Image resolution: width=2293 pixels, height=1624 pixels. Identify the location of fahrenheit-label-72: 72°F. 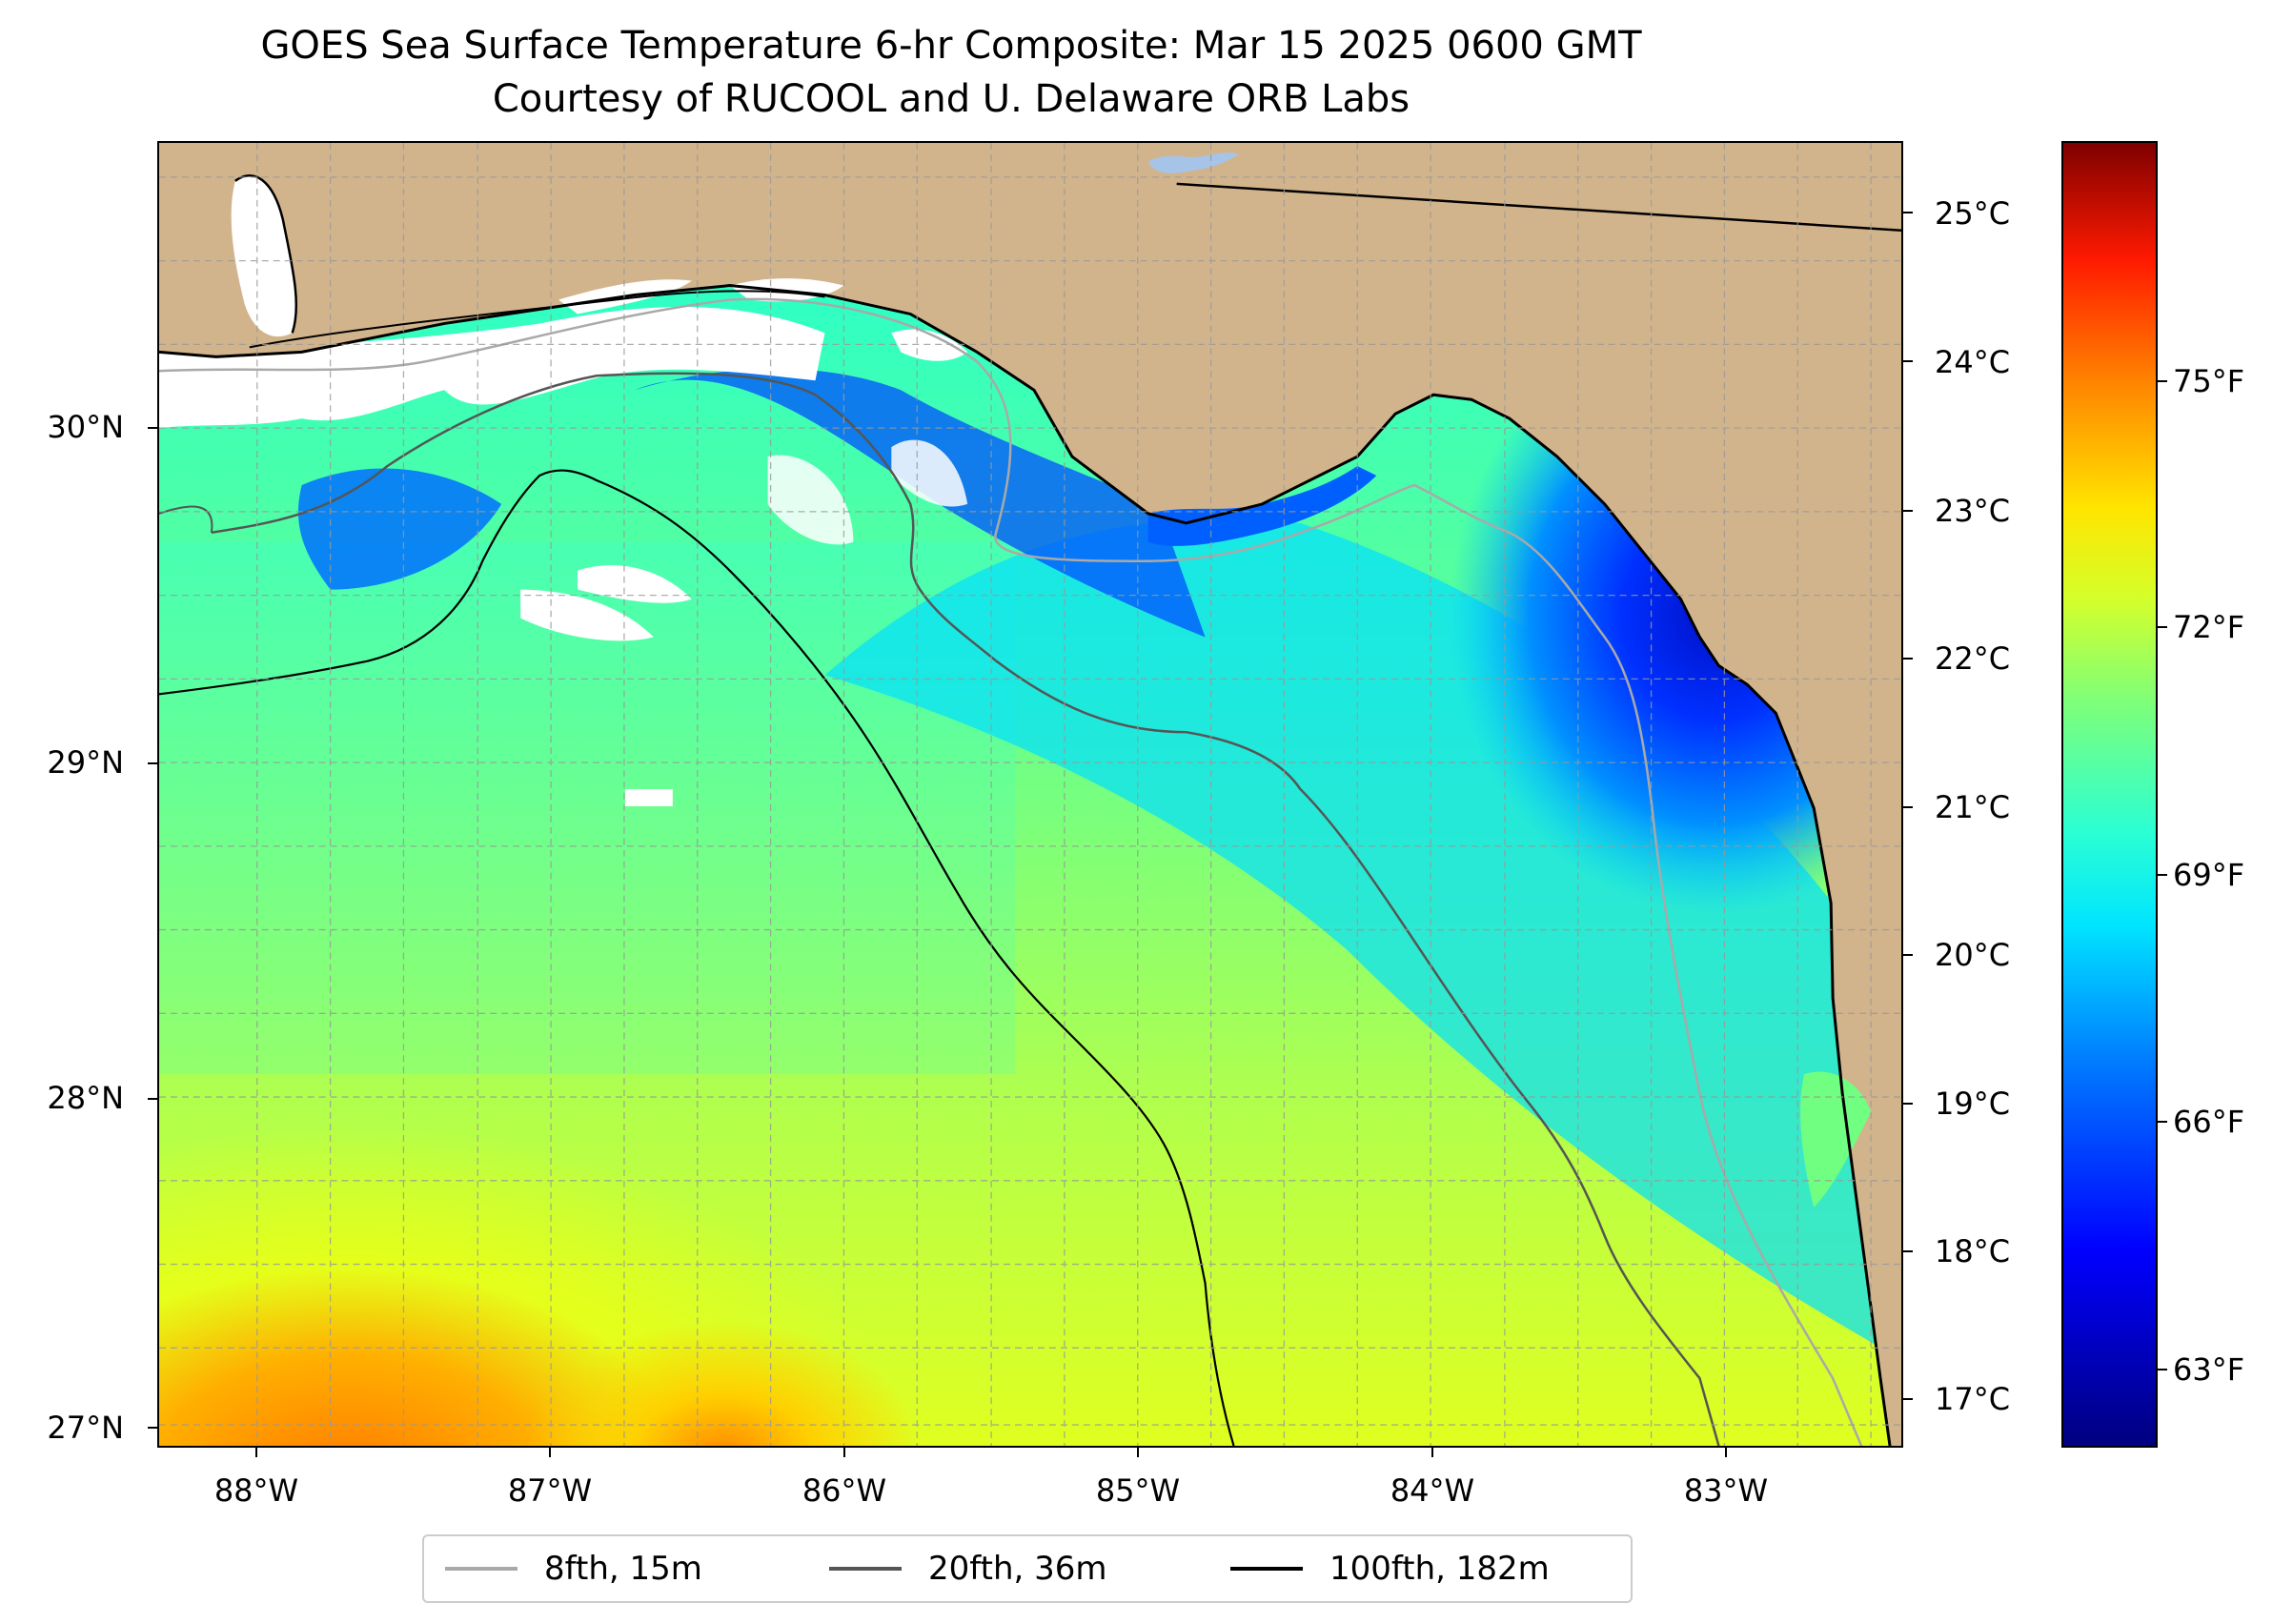
(2209, 627).